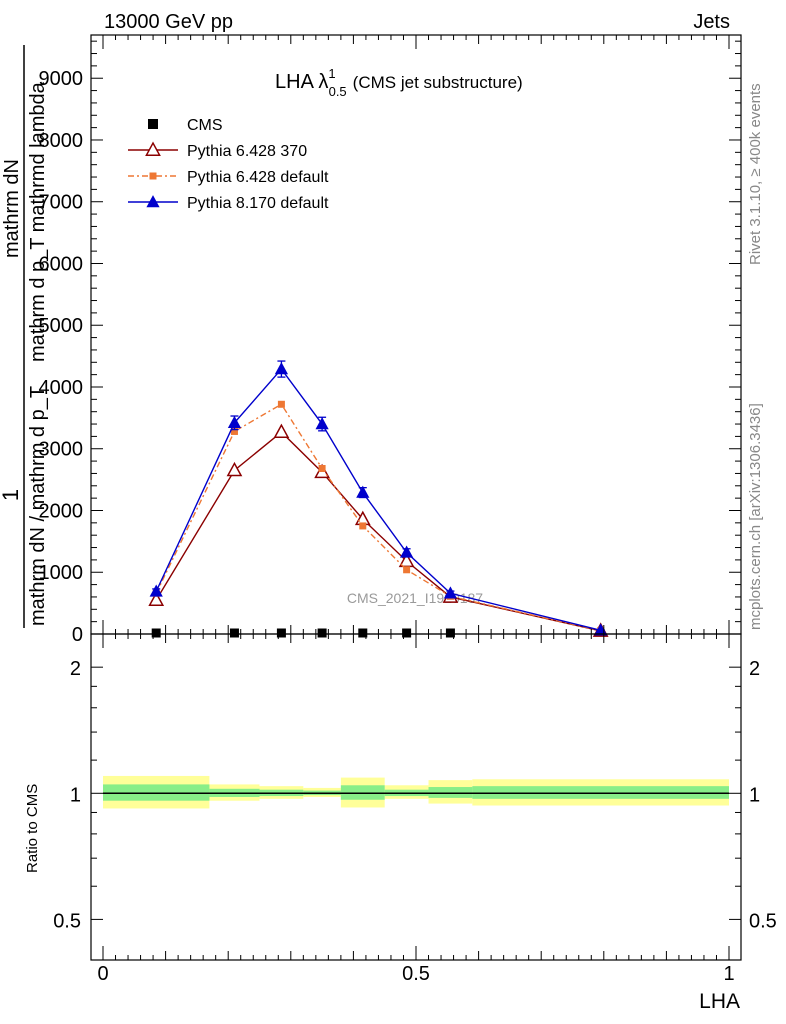 This screenshot has height=1024, width=786. What do you see at coordinates (754, 795) in the screenshot?
I see `ratio-ytick-label-right: 1` at bounding box center [754, 795].